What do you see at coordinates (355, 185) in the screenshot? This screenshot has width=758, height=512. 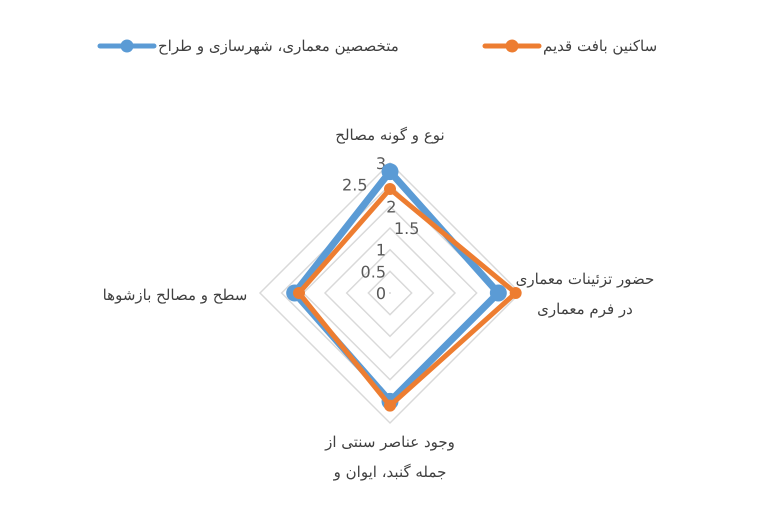 I see `y-tick-label: 2.5` at bounding box center [355, 185].